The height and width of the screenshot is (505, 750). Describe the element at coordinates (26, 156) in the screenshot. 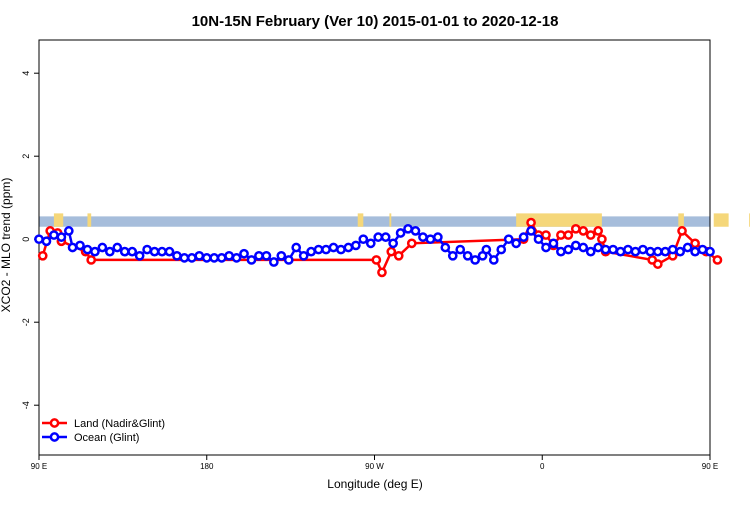

I see `y-tick-label: 2` at that location.